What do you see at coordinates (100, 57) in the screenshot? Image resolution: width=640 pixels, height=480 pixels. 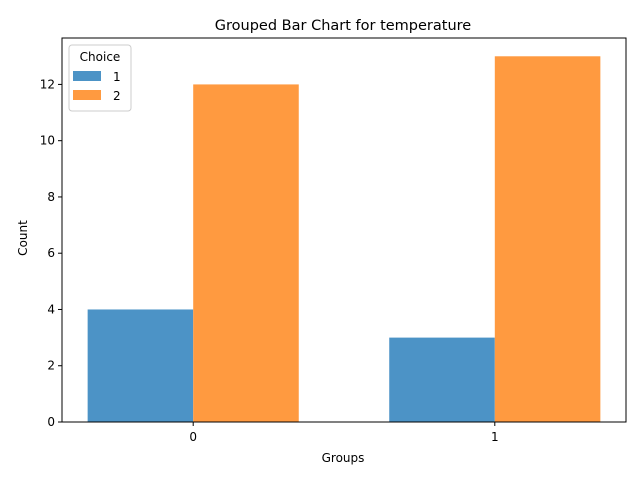 I see `legend-title: Choice` at bounding box center [100, 57].